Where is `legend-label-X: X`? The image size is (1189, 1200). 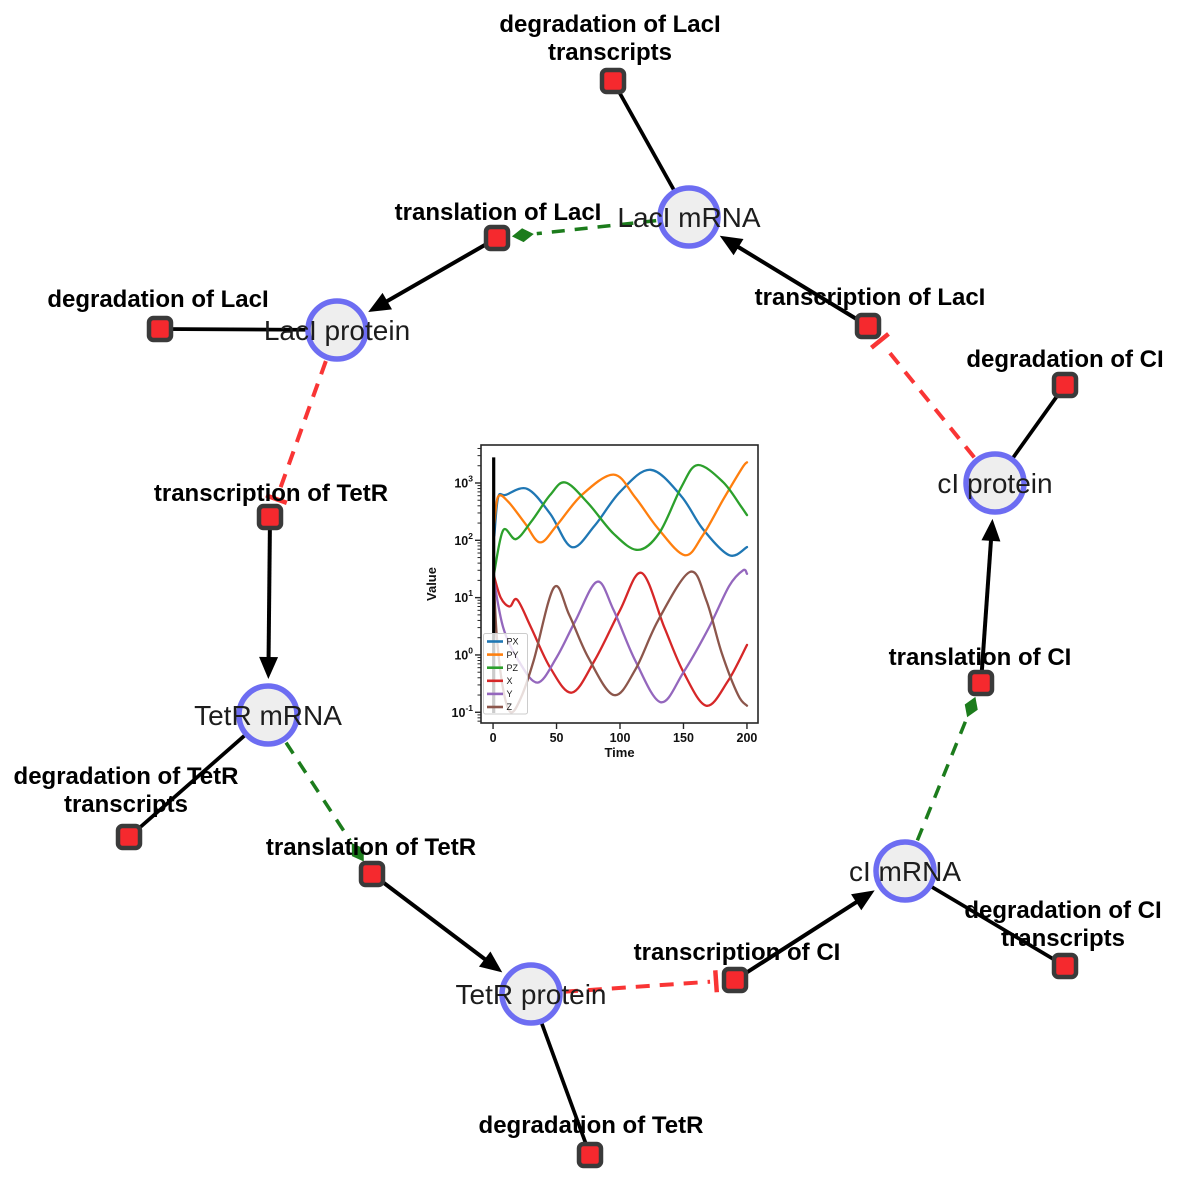 legend-label-X: X is located at coordinates (510, 681).